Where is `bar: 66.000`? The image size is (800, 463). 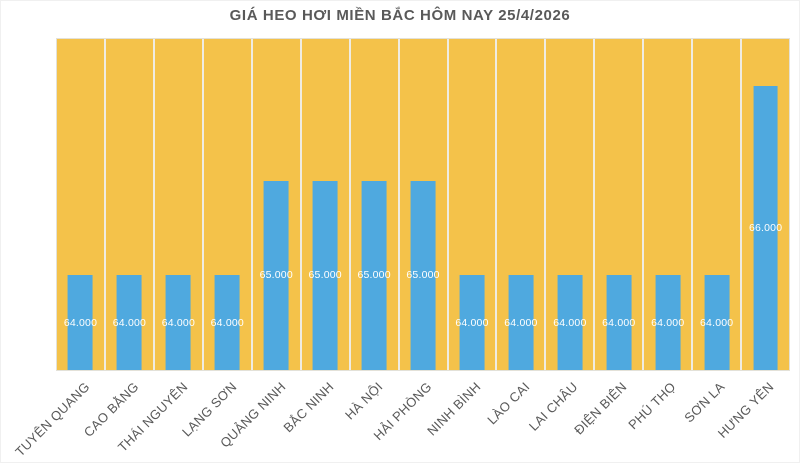
bar: 66.000 is located at coordinates (765, 228).